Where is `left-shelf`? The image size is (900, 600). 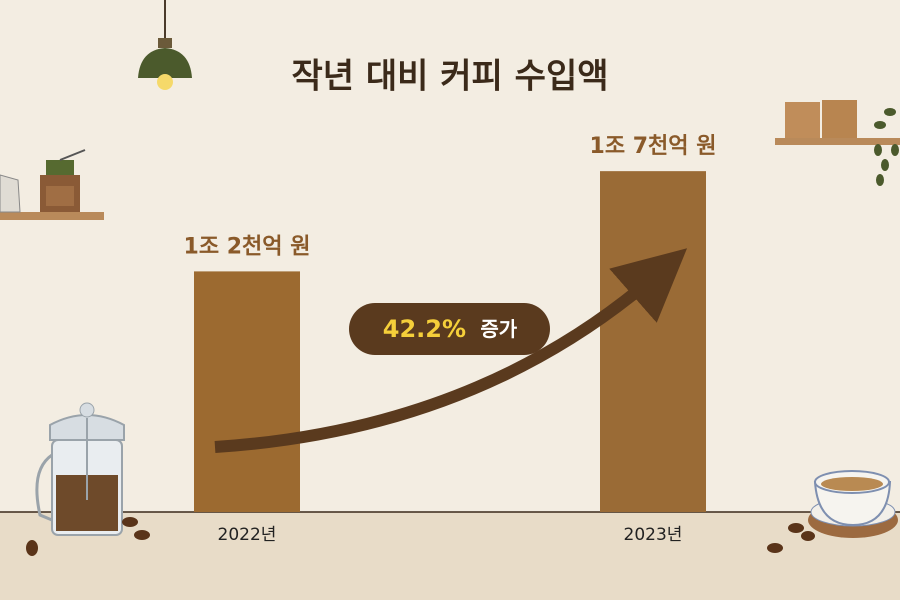
left-shelf is located at coordinates (52, 184).